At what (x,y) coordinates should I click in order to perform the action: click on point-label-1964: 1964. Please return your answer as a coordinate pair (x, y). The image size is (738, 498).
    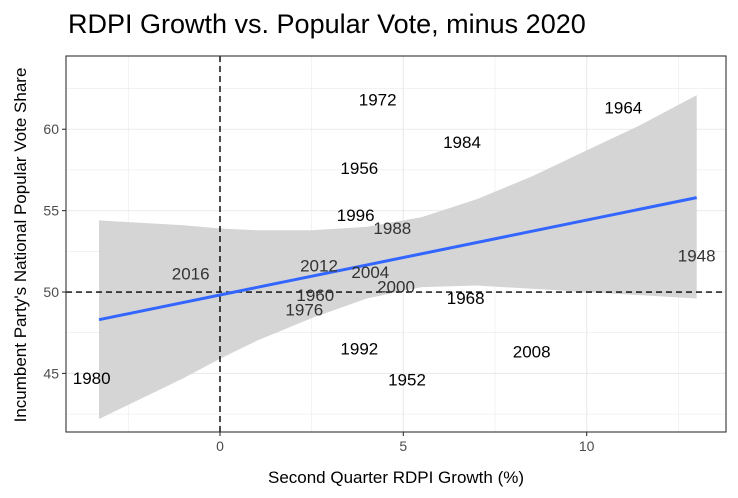
    Looking at the image, I should click on (623, 108).